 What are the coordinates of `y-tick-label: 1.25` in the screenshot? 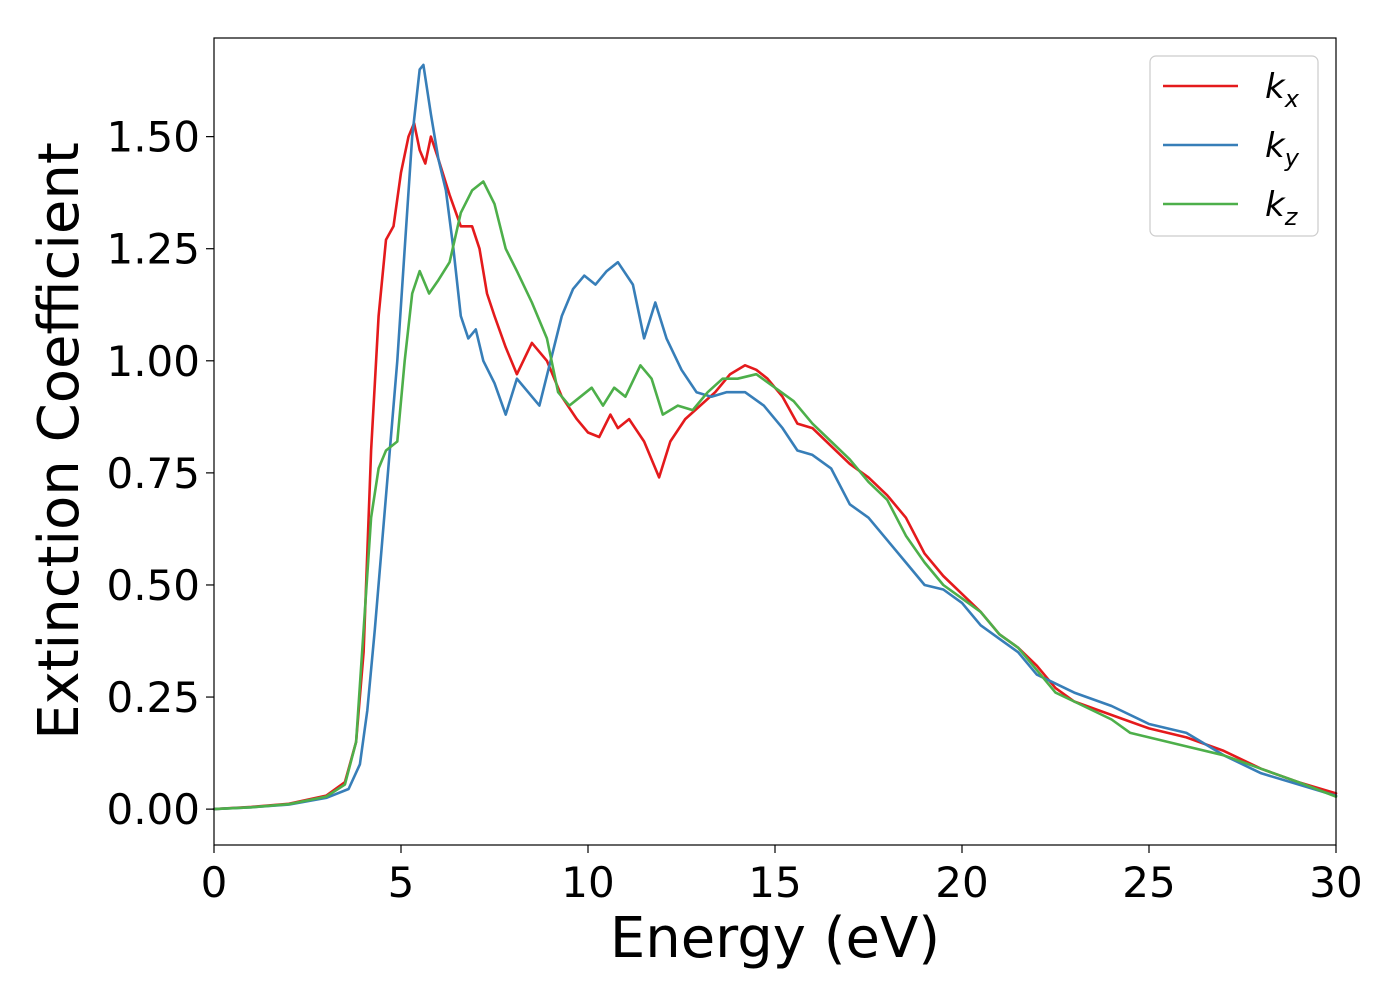 It's located at (153, 249).